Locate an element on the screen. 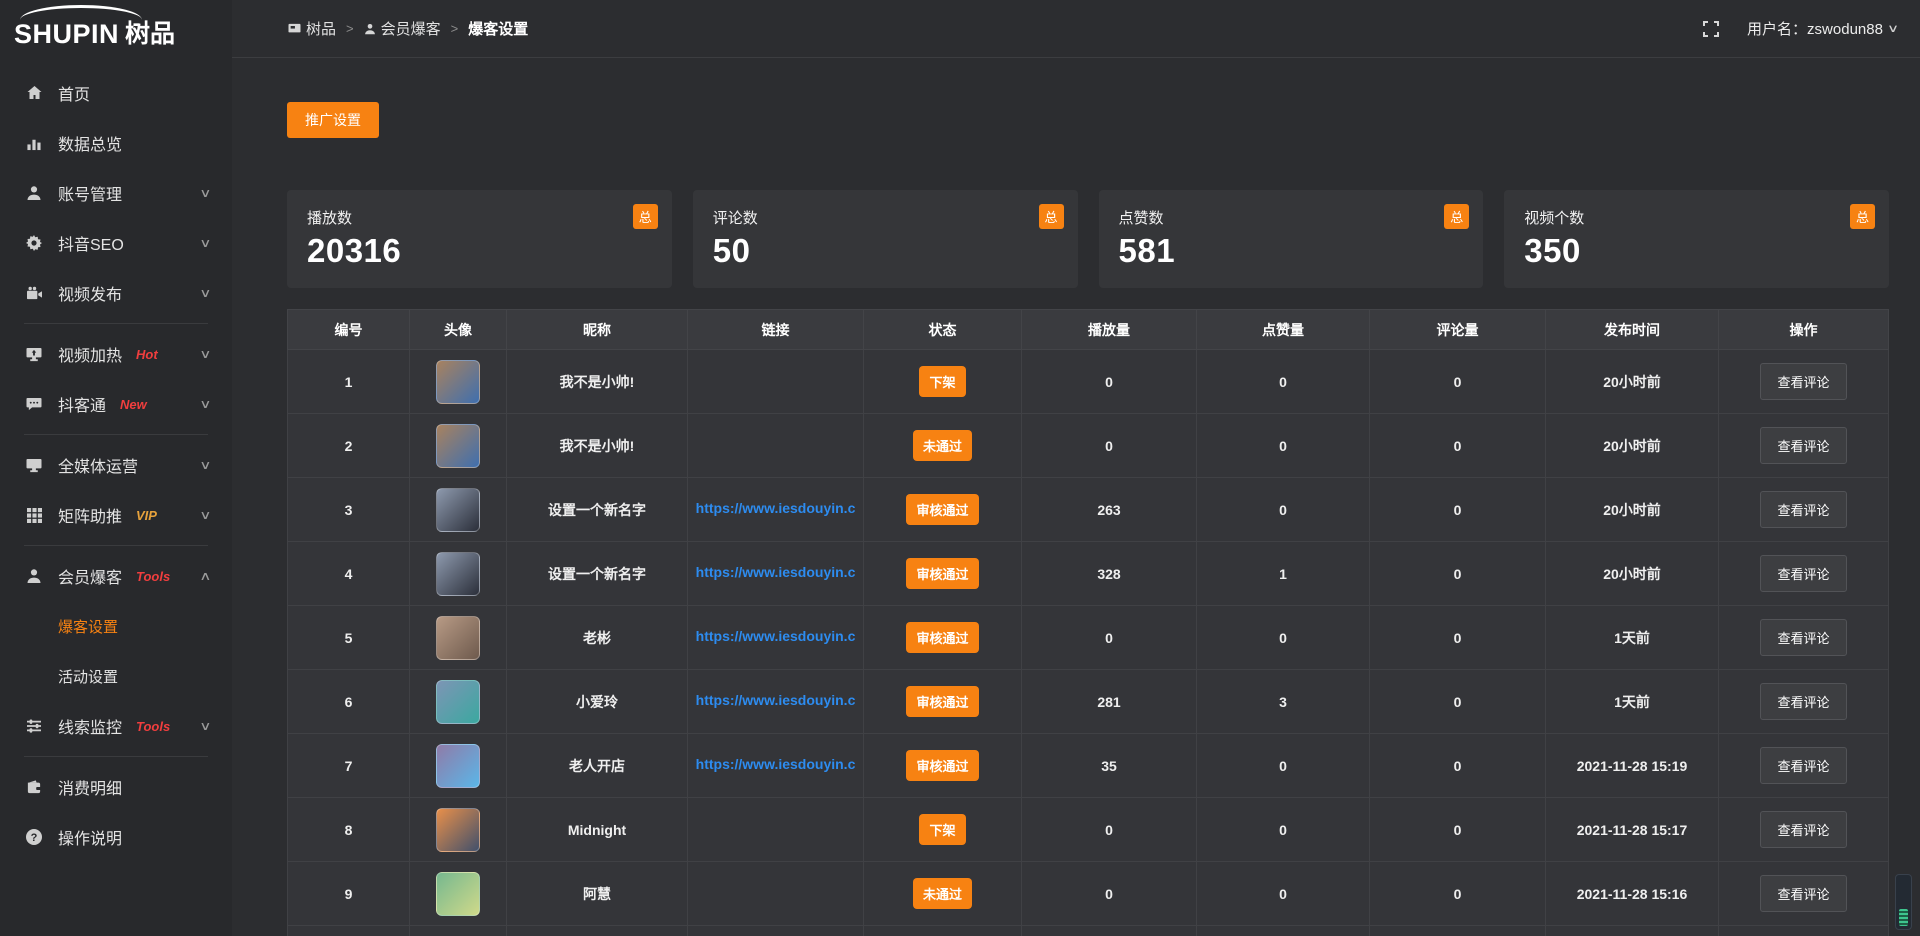 Image resolution: width=1920 pixels, height=936 pixels. breadcrumb-root: 树品 is located at coordinates (312, 28).